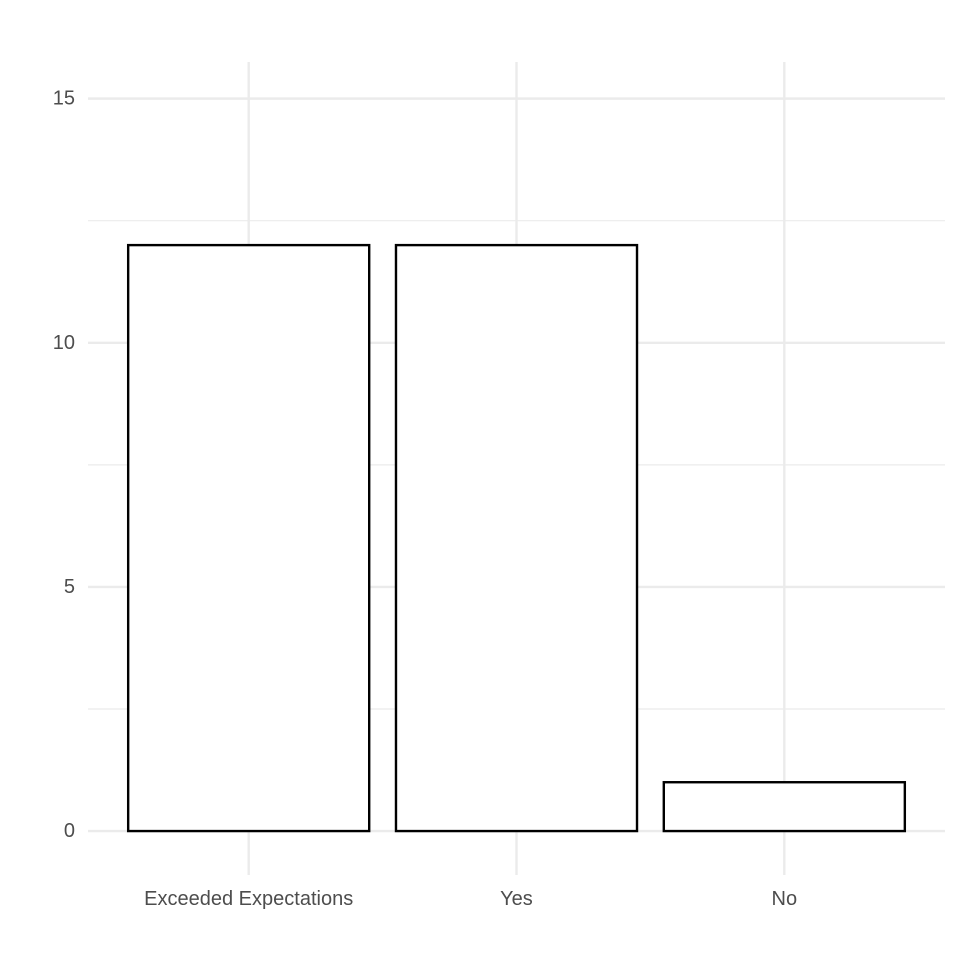 The image size is (960, 960). Describe the element at coordinates (69, 587) in the screenshot. I see `y-tick-label: 5` at that location.